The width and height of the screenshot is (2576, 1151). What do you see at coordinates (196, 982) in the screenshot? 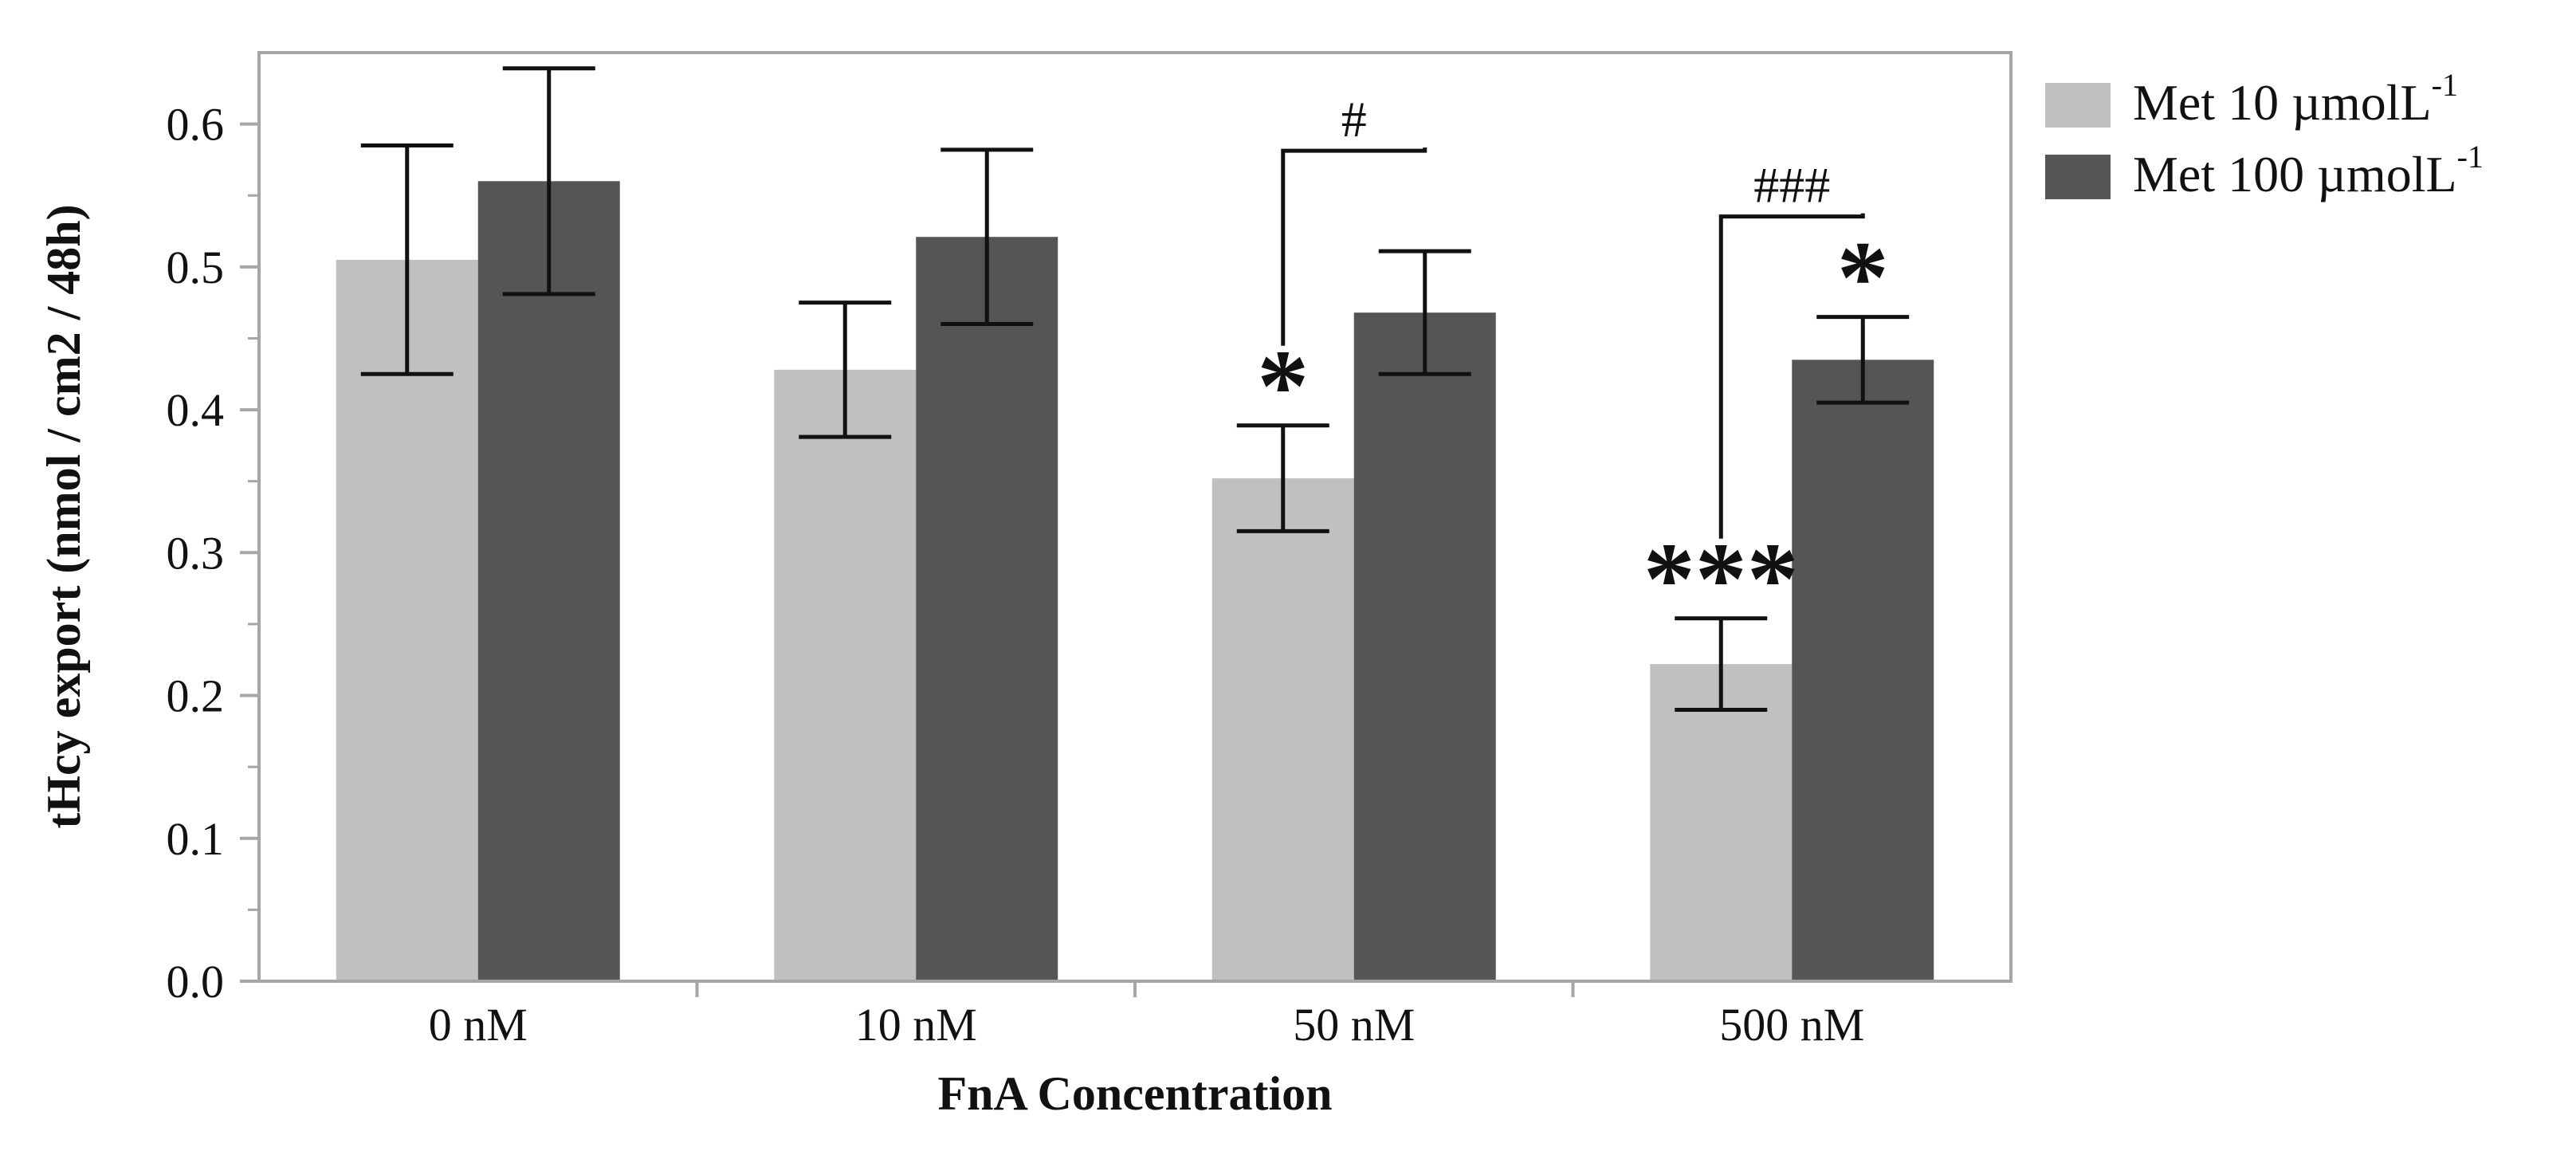
I see `y-tick-label: 0.0` at bounding box center [196, 982].